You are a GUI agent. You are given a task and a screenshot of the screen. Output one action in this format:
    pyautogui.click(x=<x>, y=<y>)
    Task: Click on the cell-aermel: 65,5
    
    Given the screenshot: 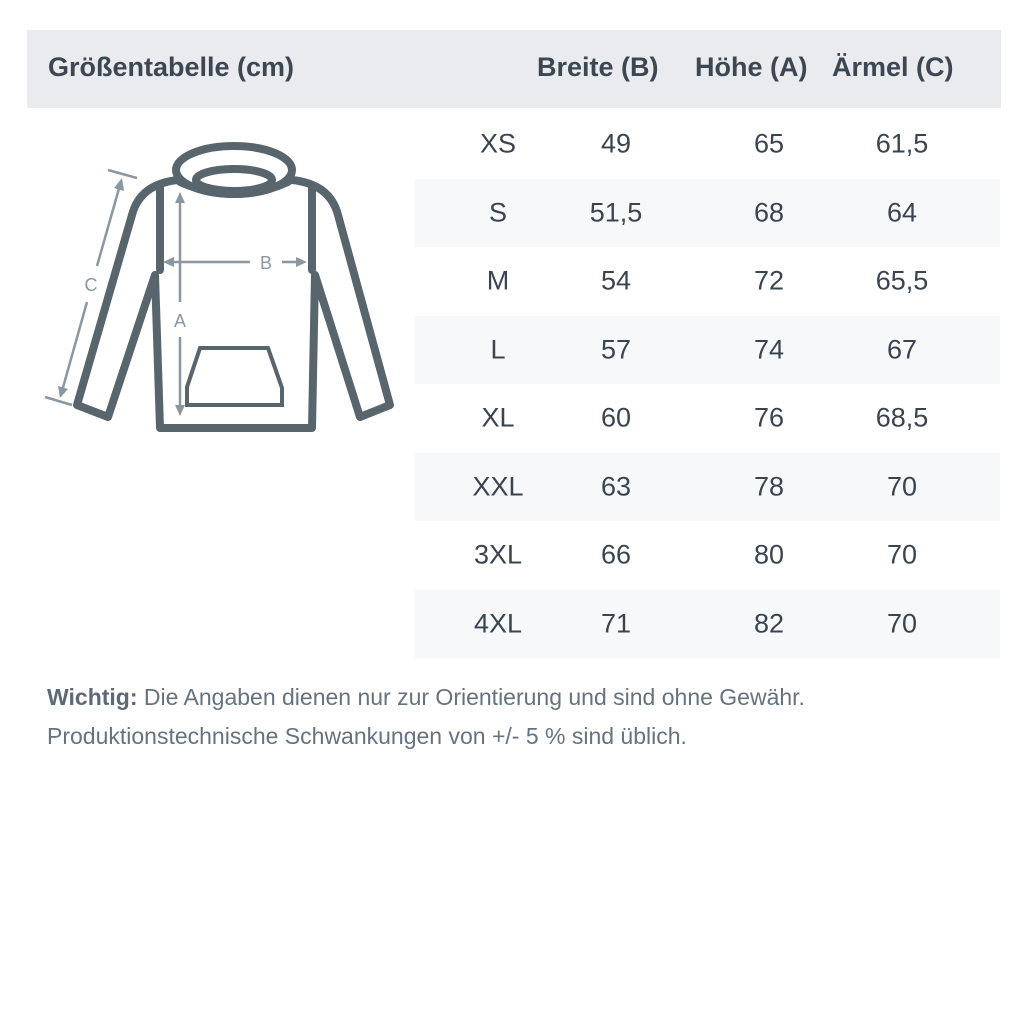 What is the action you would take?
    pyautogui.click(x=902, y=280)
    